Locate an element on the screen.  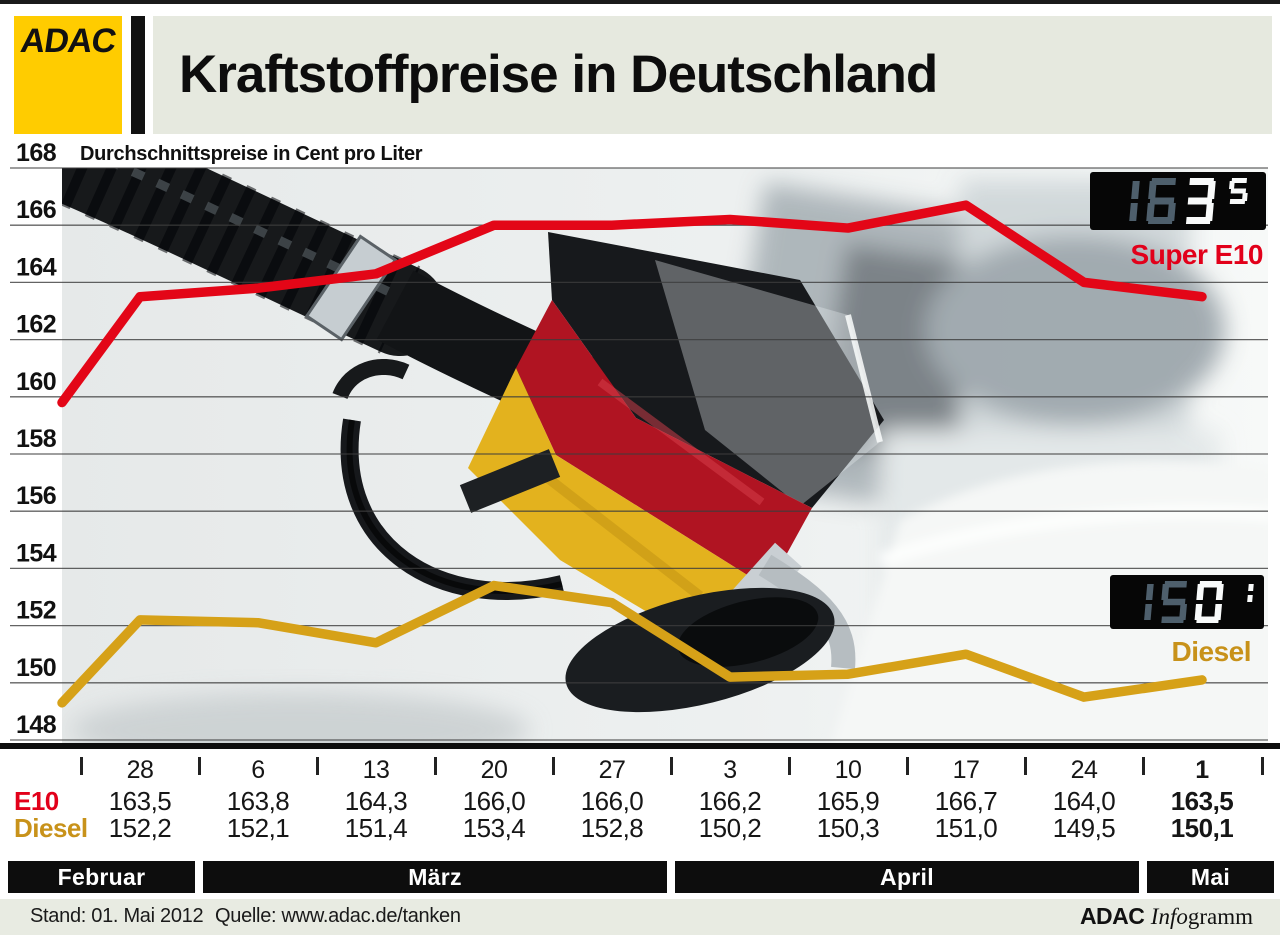
month-band-mai: Mai is located at coordinates (1210, 877).